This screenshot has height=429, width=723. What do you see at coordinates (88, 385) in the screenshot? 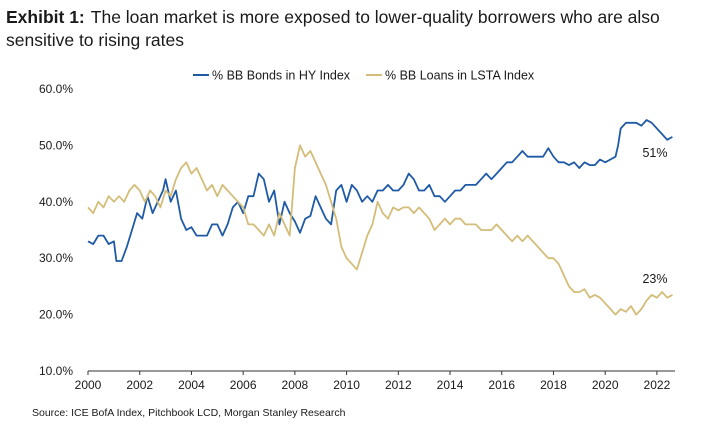
I see `x-tick-label: 2000` at bounding box center [88, 385].